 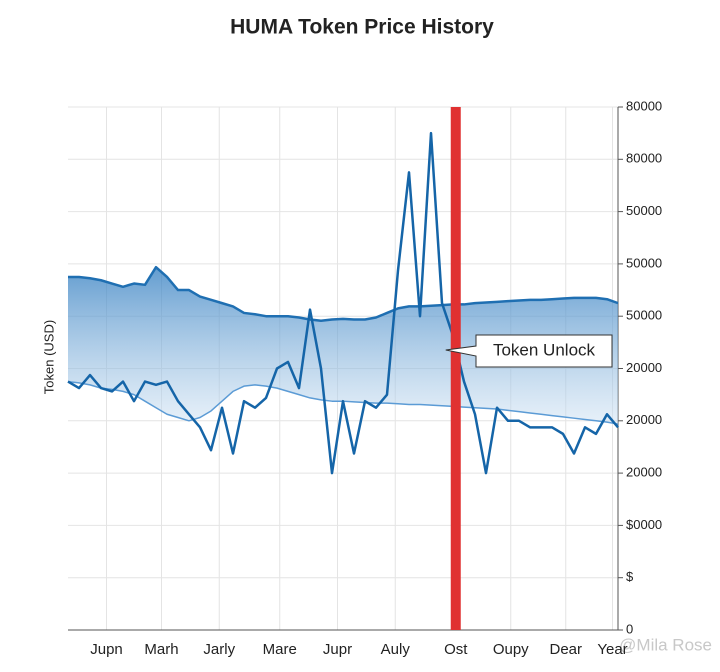 I want to click on x-tick-label: Jupn, so click(x=106, y=649).